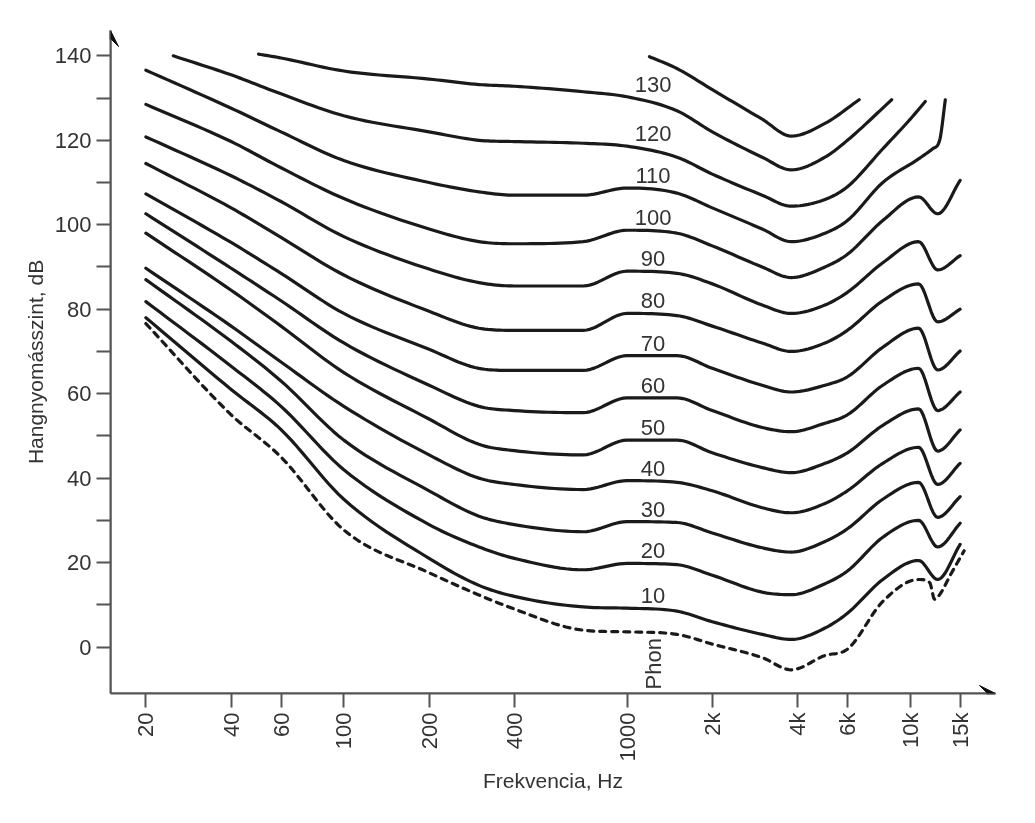  I want to click on x-tick-label: 15k, so click(960, 729).